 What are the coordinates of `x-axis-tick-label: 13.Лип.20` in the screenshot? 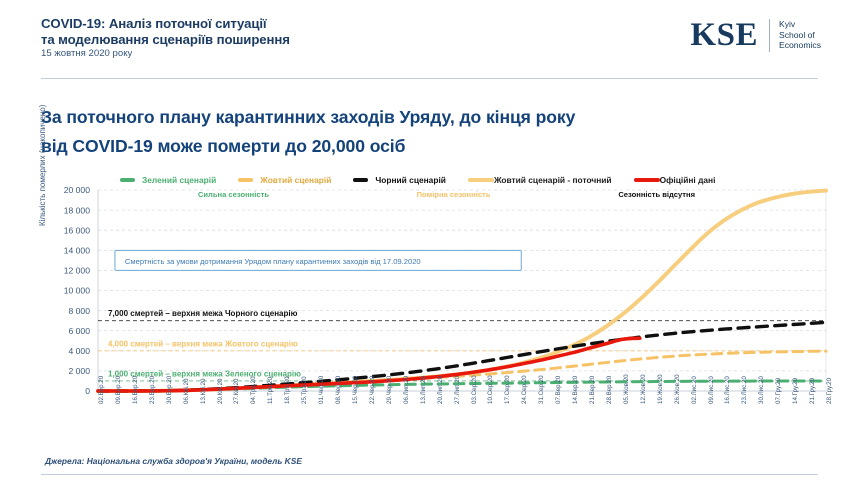 It's located at (423, 389).